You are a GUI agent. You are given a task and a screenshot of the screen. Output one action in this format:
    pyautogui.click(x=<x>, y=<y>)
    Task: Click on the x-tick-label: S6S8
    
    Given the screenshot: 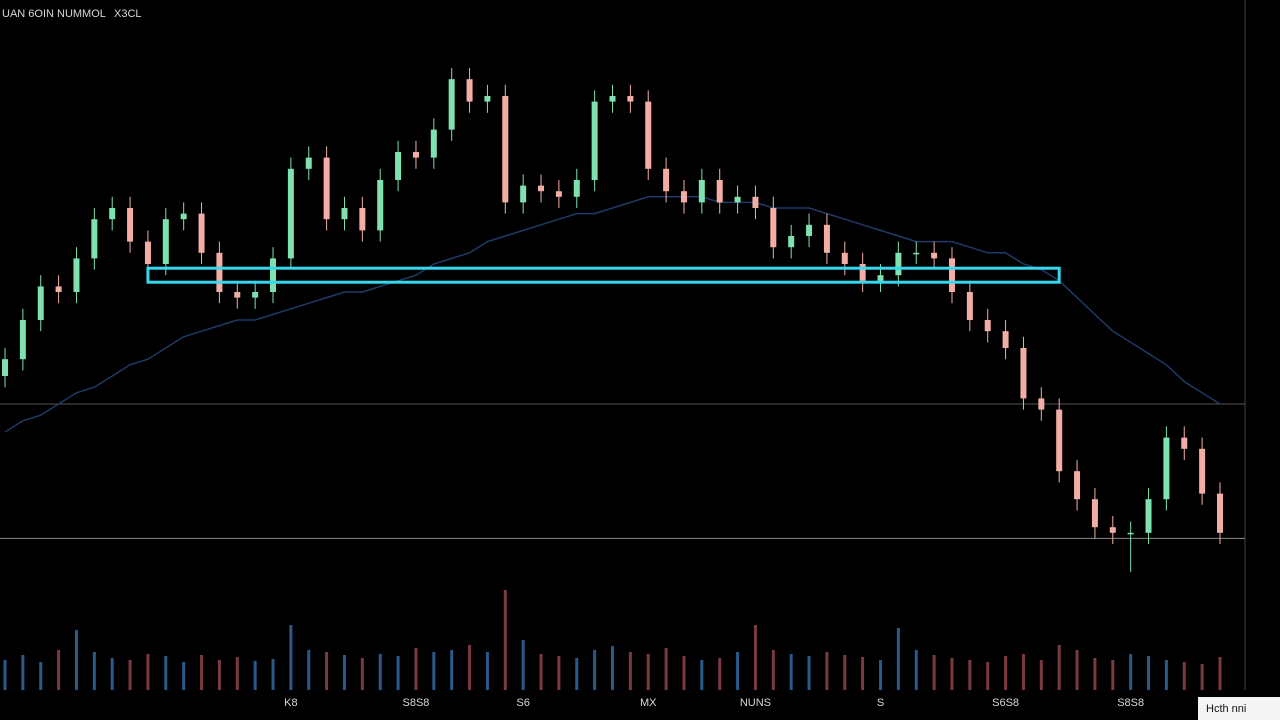 What is the action you would take?
    pyautogui.click(x=1005, y=703)
    